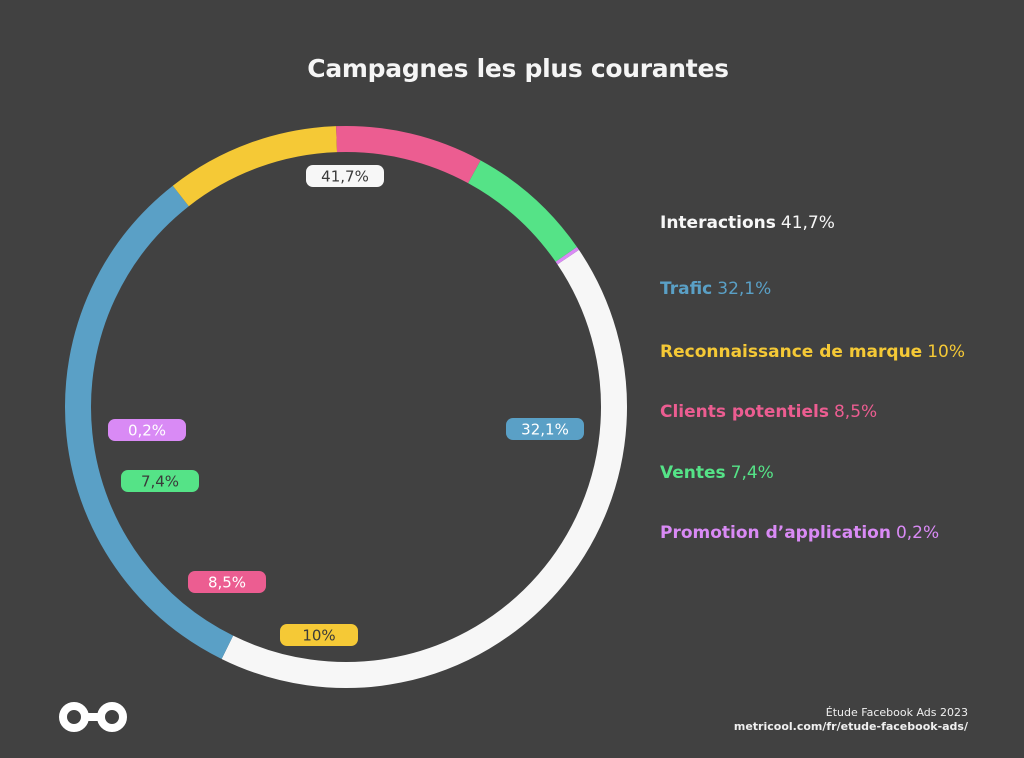 This screenshot has width=1024, height=758. What do you see at coordinates (752, 473) in the screenshot?
I see `legend-value: 7,4%` at bounding box center [752, 473].